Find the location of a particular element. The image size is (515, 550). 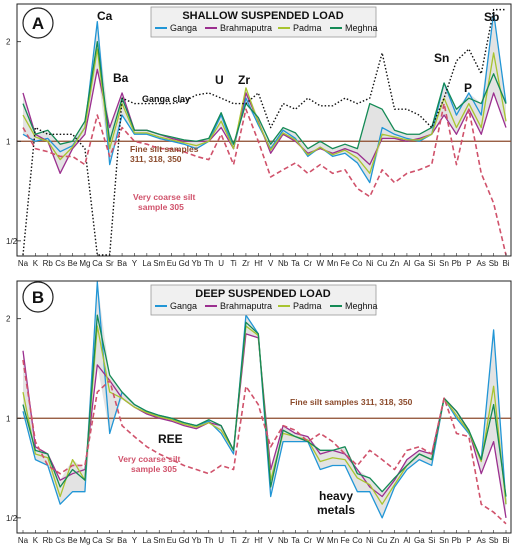

x-tick-label: Be is located at coordinates (73, 540).